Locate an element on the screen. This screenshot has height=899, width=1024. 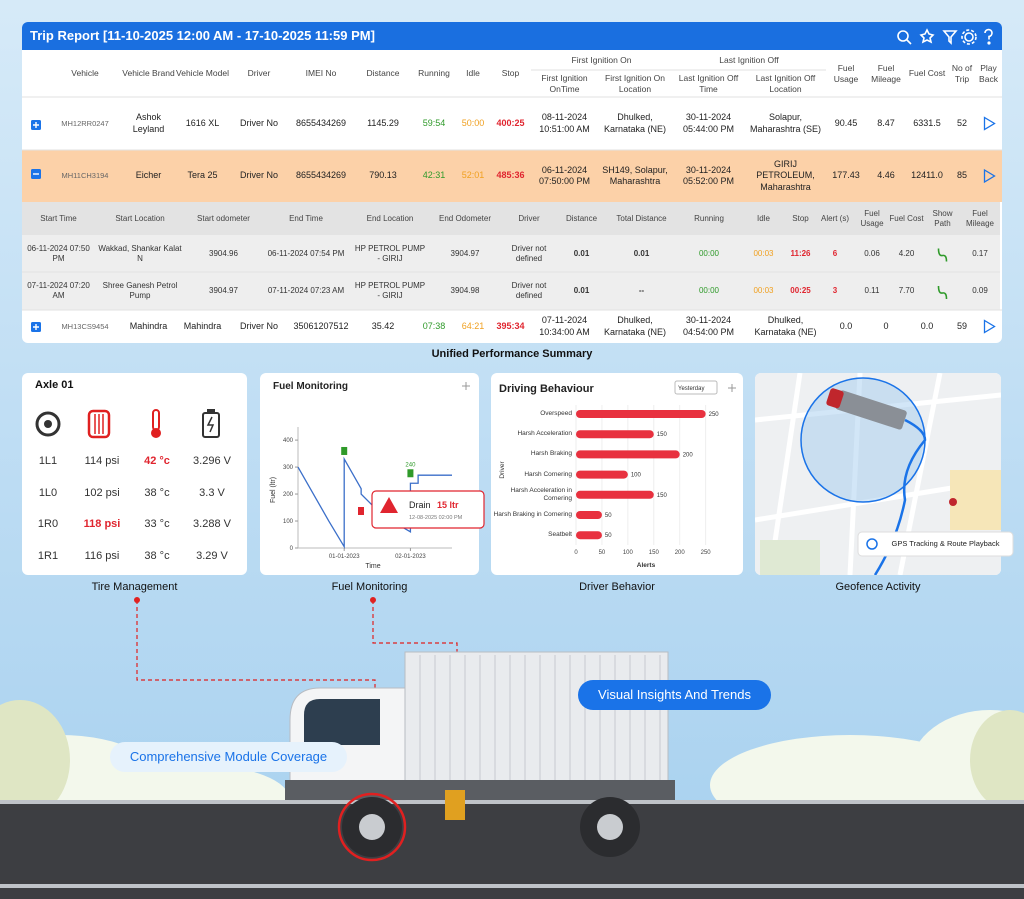
table-cell: 35.42 is located at coordinates (383, 325).